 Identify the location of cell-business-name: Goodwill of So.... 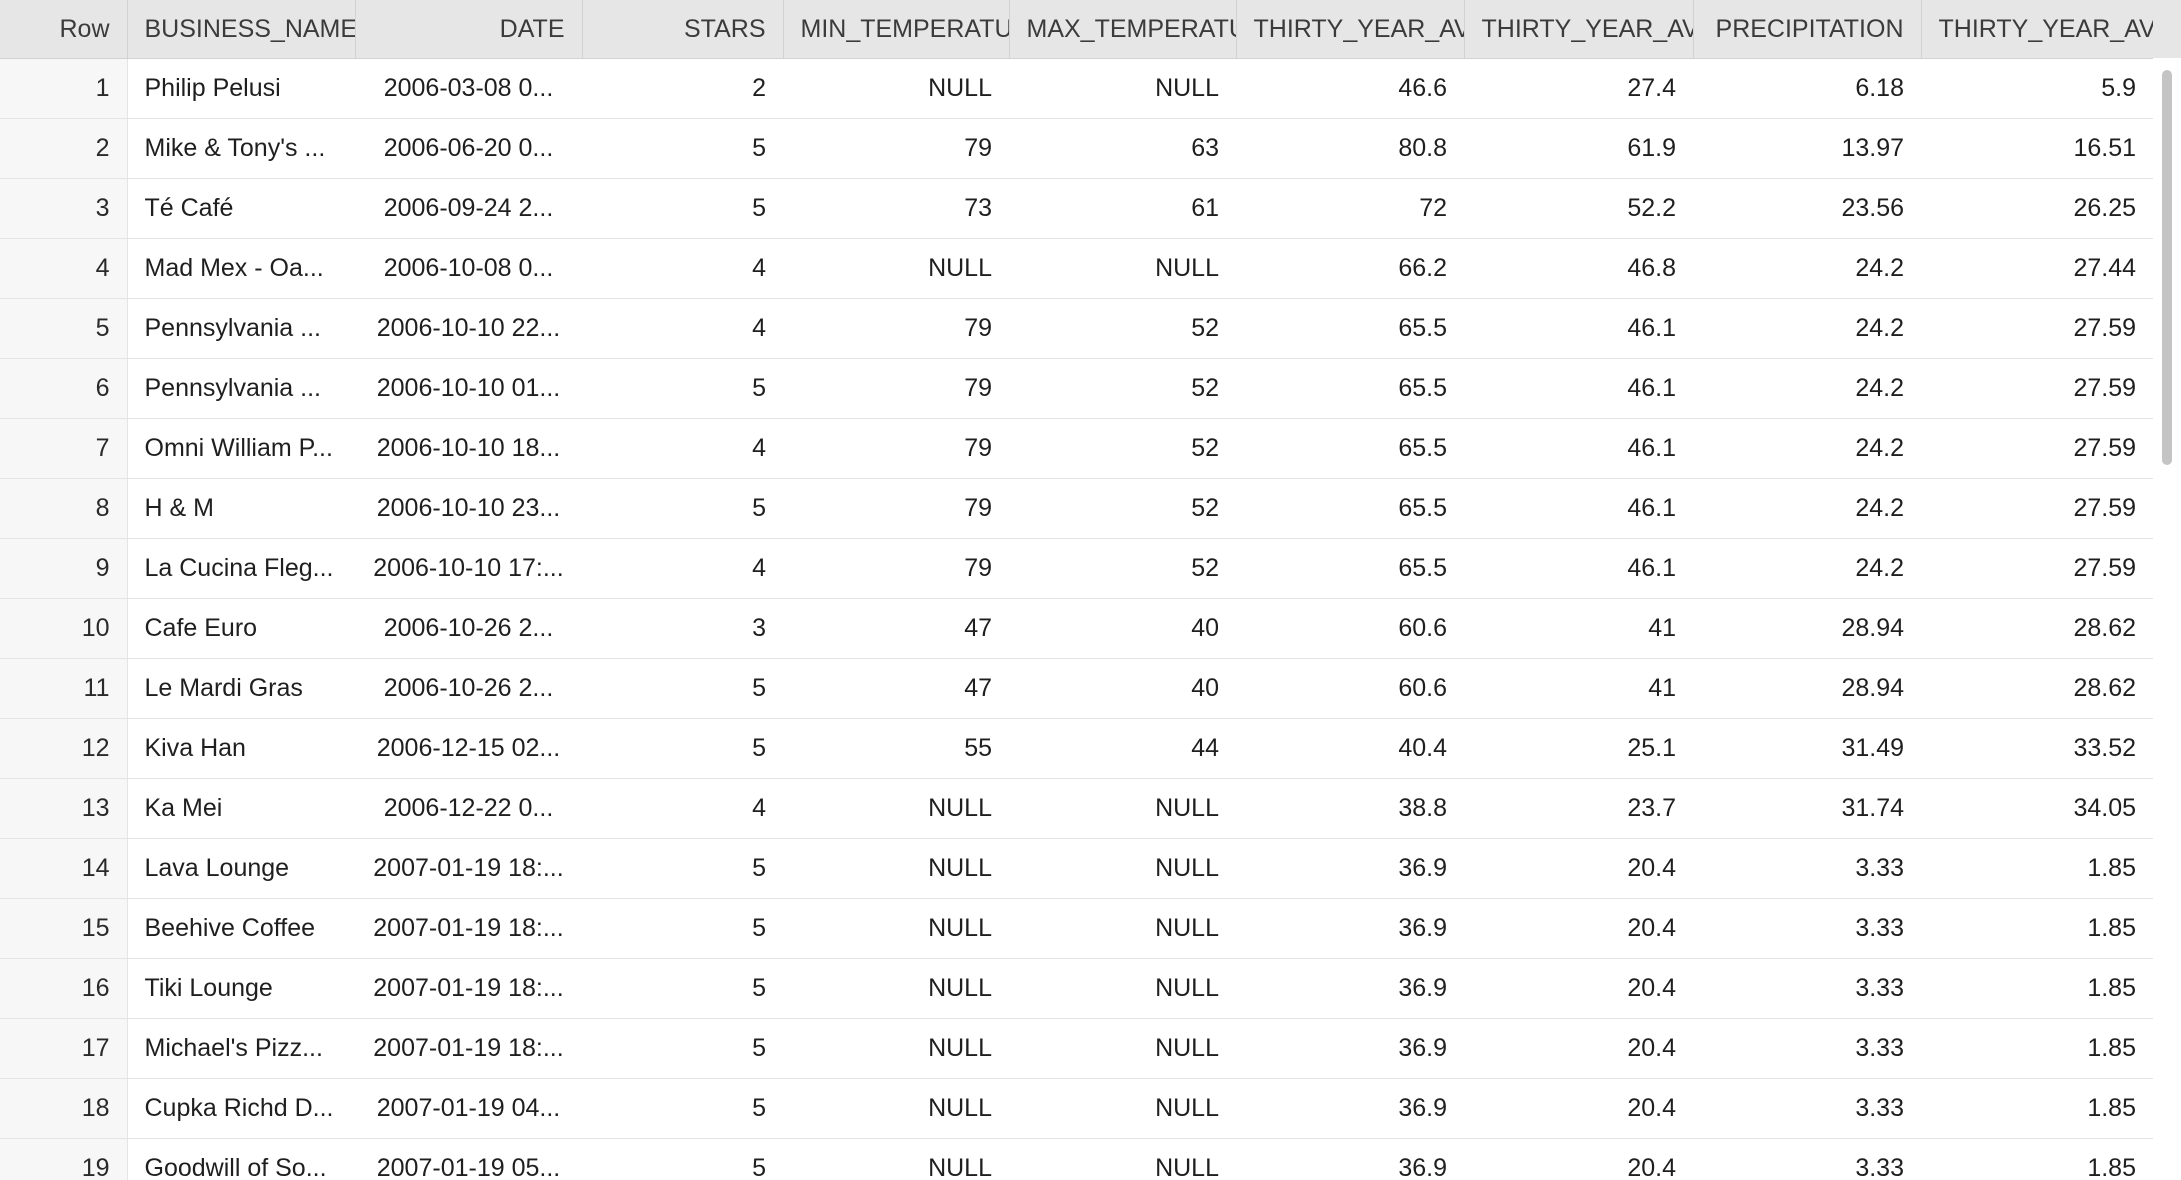
(241, 1159).